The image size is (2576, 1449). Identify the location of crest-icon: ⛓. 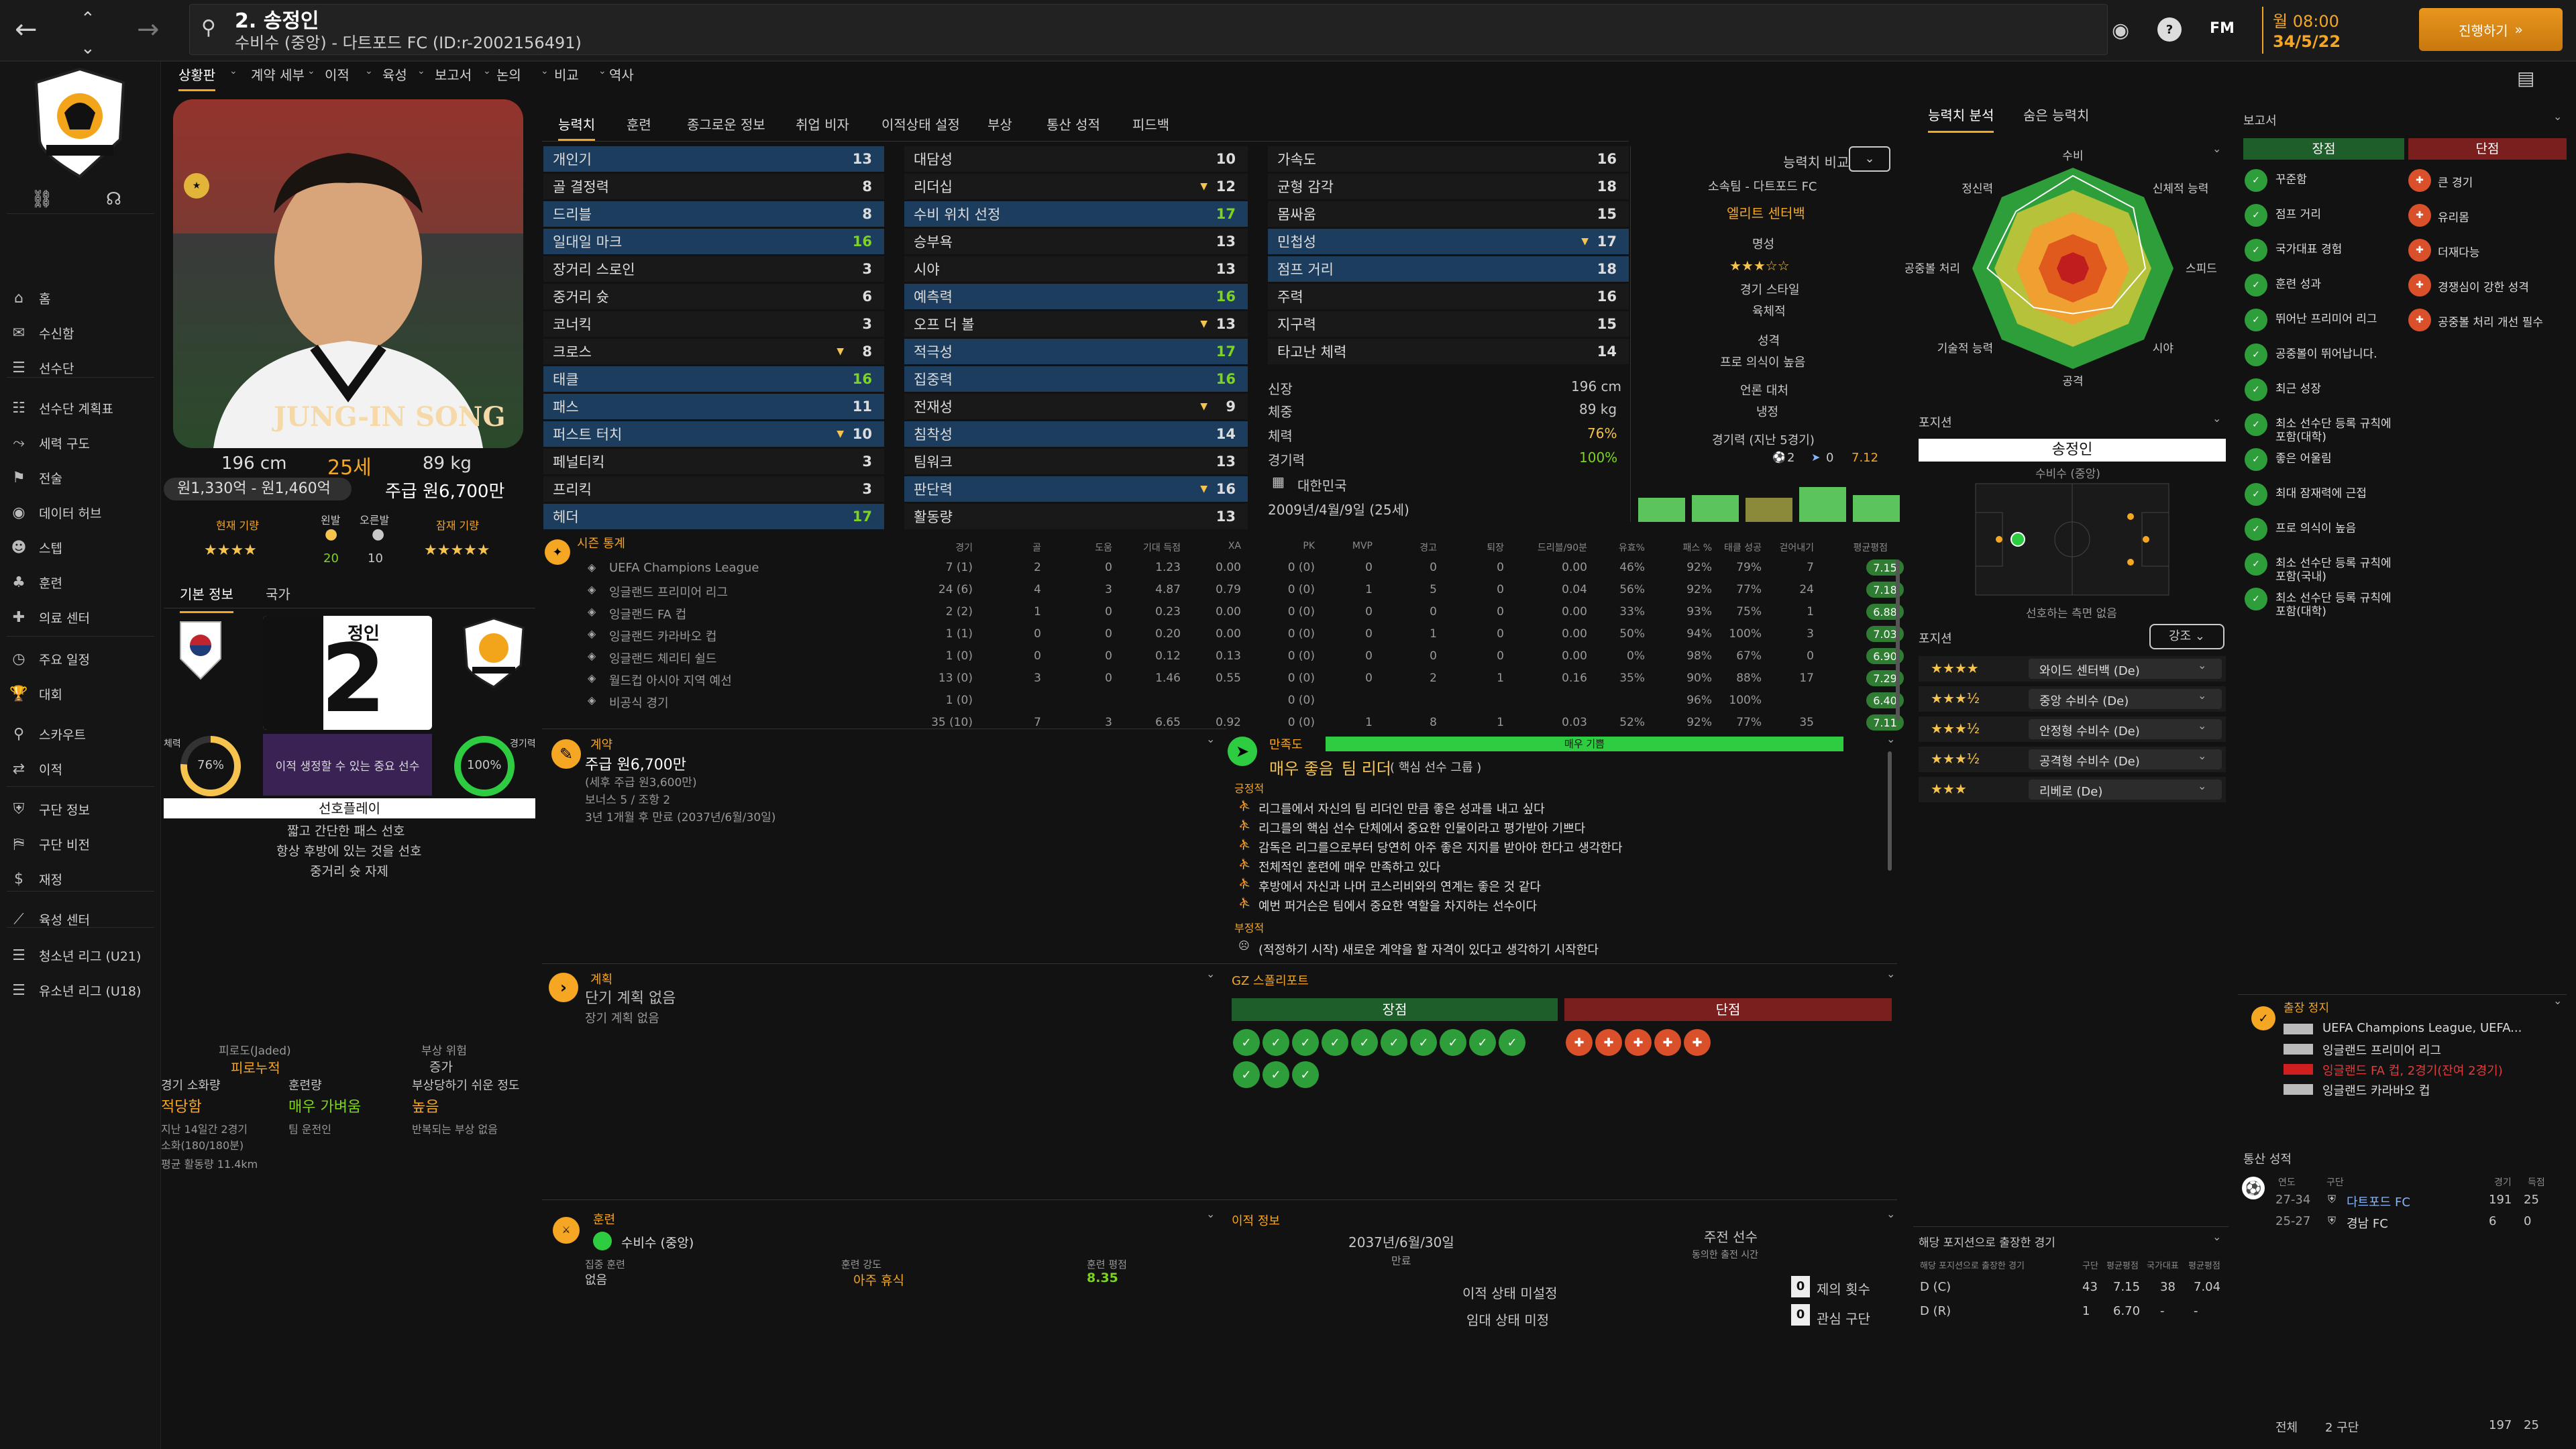
(42, 199).